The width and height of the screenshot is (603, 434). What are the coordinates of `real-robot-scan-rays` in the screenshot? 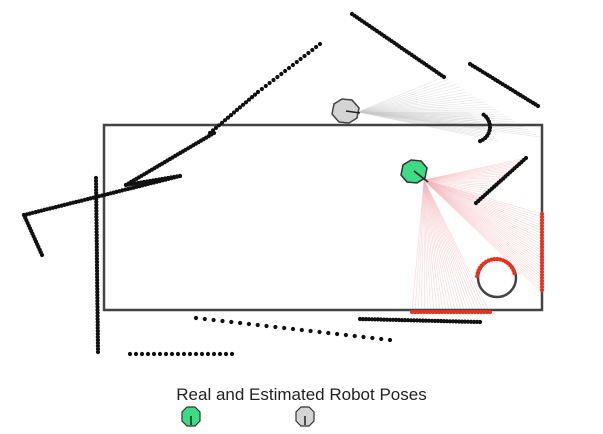 It's located at (477, 235).